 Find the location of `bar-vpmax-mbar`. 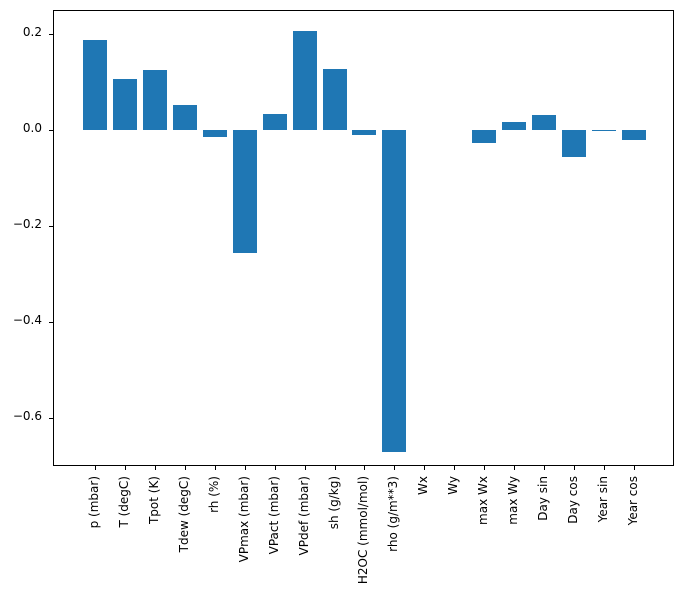

bar-vpmax-mbar is located at coordinates (244, 191).